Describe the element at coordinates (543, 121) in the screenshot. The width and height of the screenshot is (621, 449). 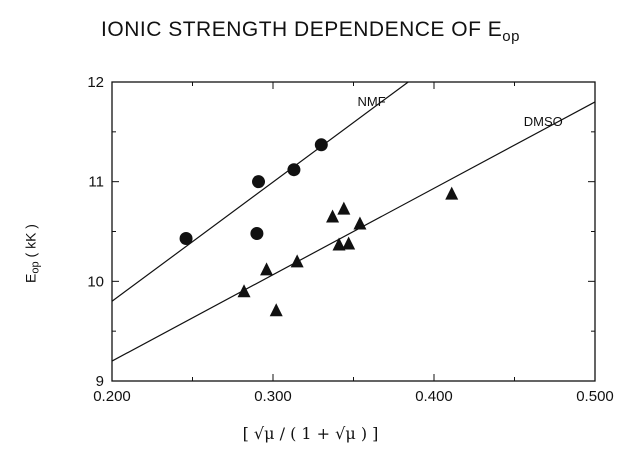
I see `dmso-series-label: DMSO` at that location.